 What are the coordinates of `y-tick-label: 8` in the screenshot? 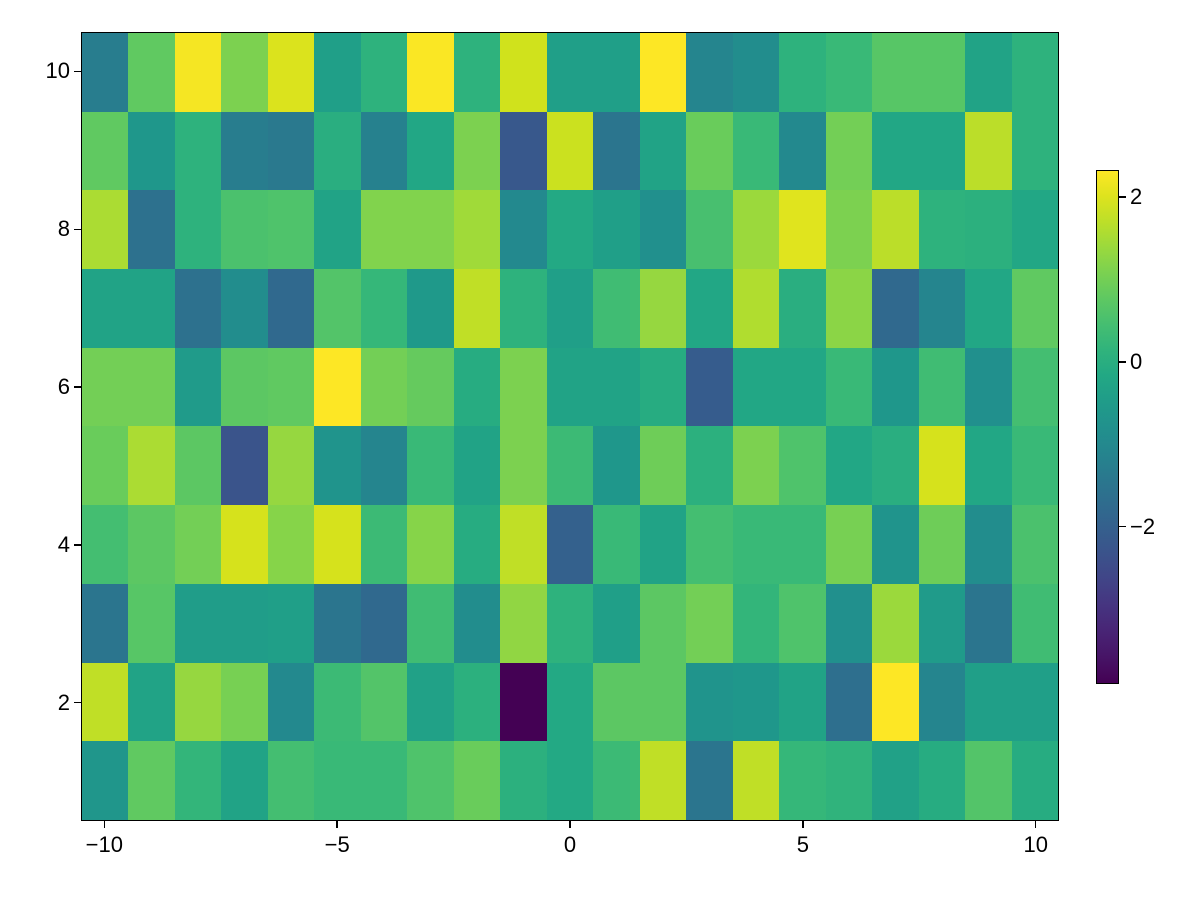 It's located at (63, 229).